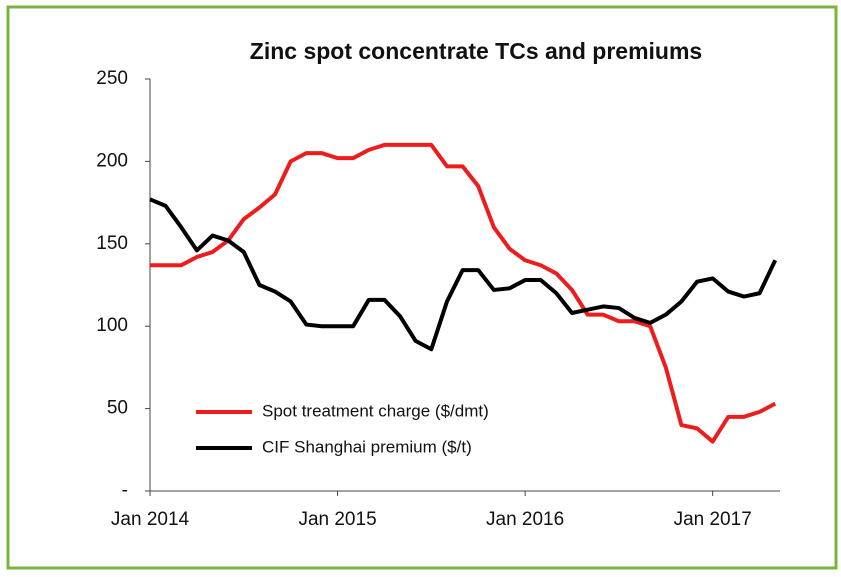  What do you see at coordinates (112, 78) in the screenshot?
I see `y-tick-label: 250` at bounding box center [112, 78].